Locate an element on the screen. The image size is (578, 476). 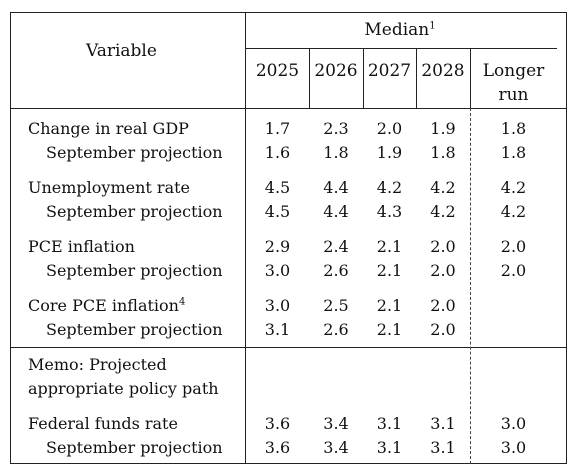
year-2025-header: 2025 is located at coordinates (277, 71).